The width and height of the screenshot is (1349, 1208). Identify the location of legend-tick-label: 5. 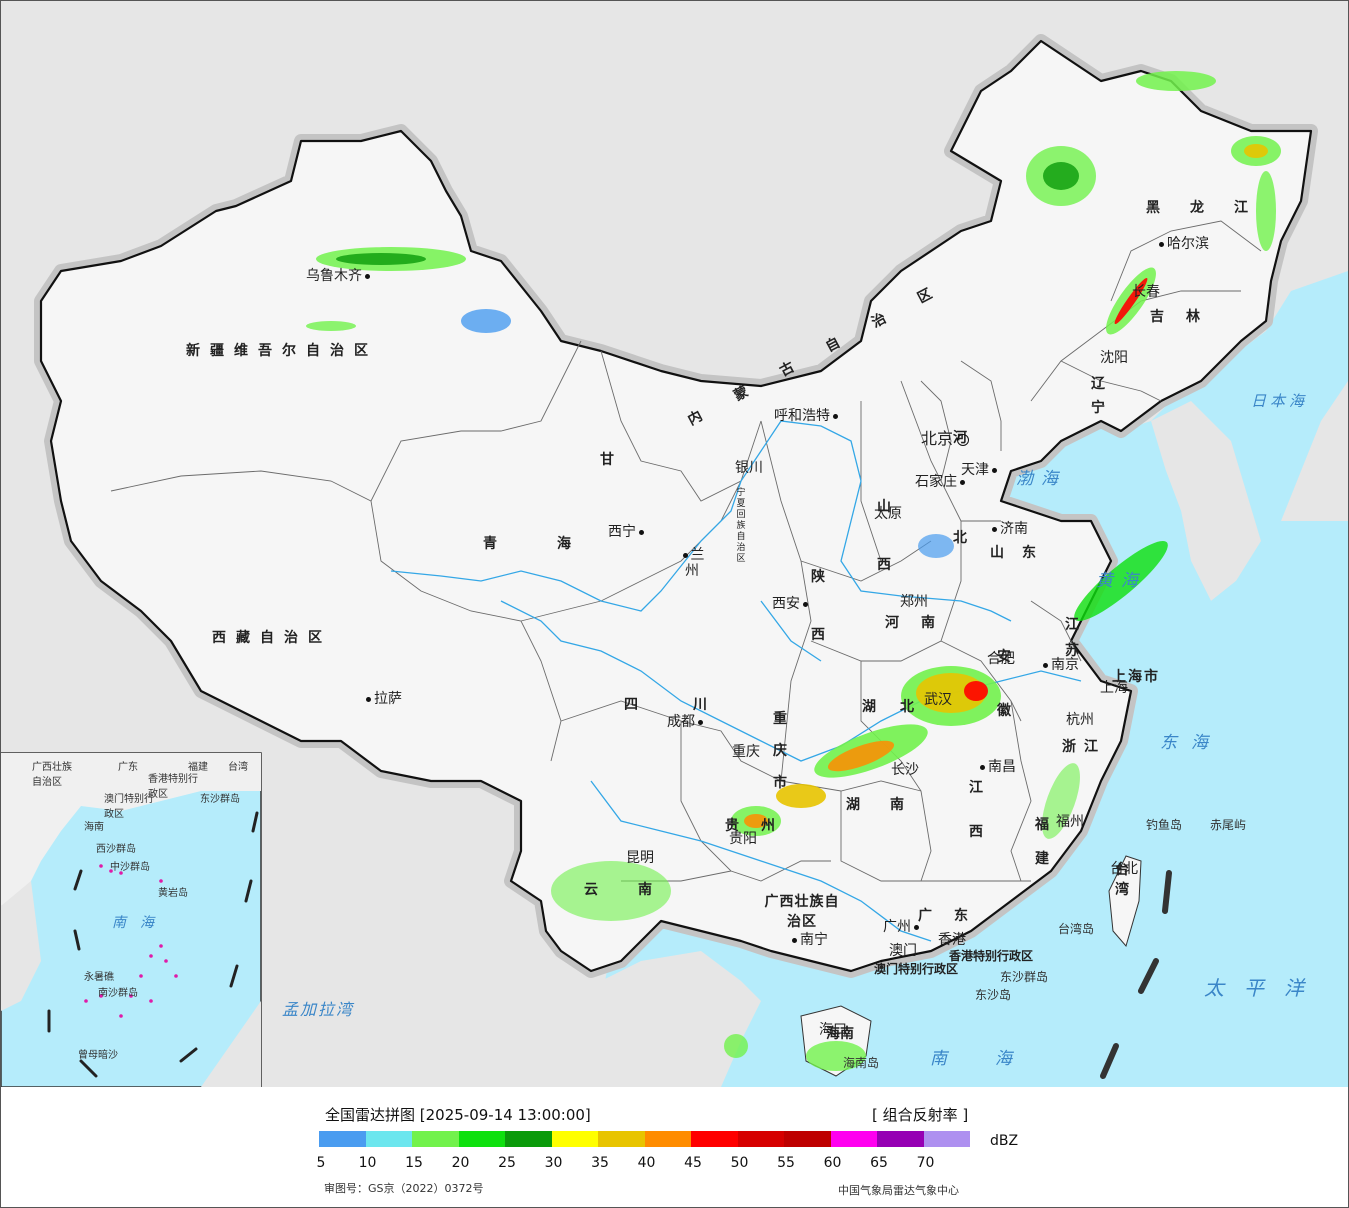
(321, 1163).